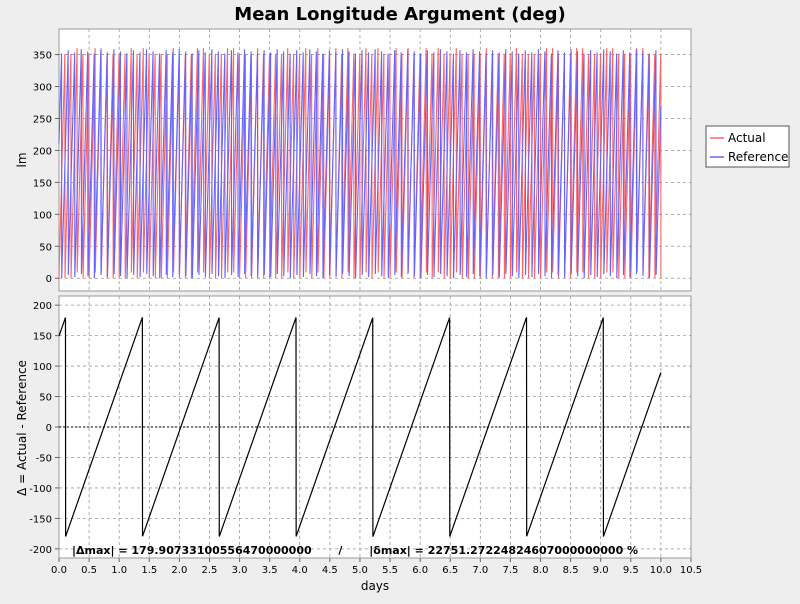 The width and height of the screenshot is (800, 604). What do you see at coordinates (541, 570) in the screenshot?
I see `x-tick-label: 8.0` at bounding box center [541, 570].